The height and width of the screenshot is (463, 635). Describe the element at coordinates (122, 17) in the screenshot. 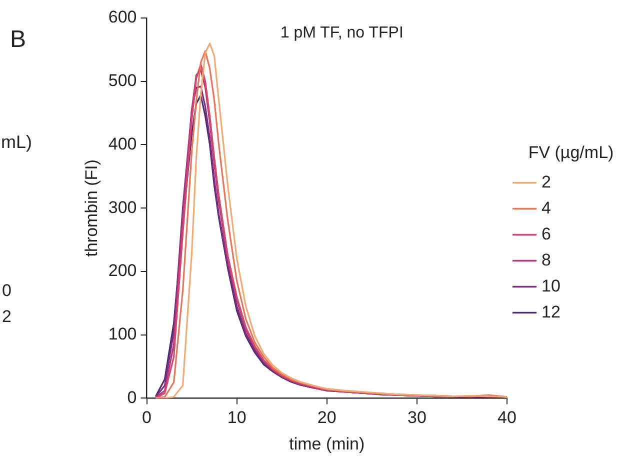

I see `y-tick-label: 600` at that location.